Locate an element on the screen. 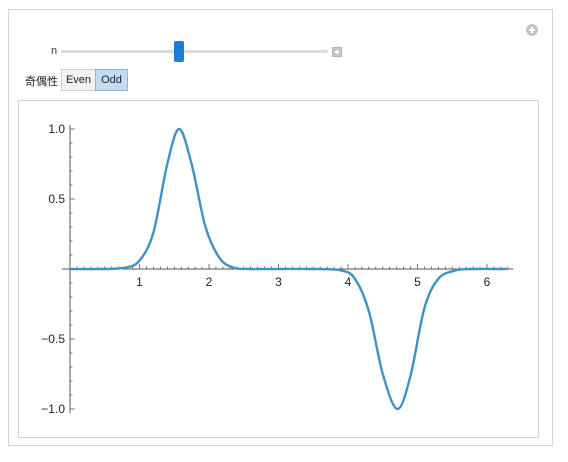 The image size is (568, 462). x-tick-label: 5 is located at coordinates (417, 282).